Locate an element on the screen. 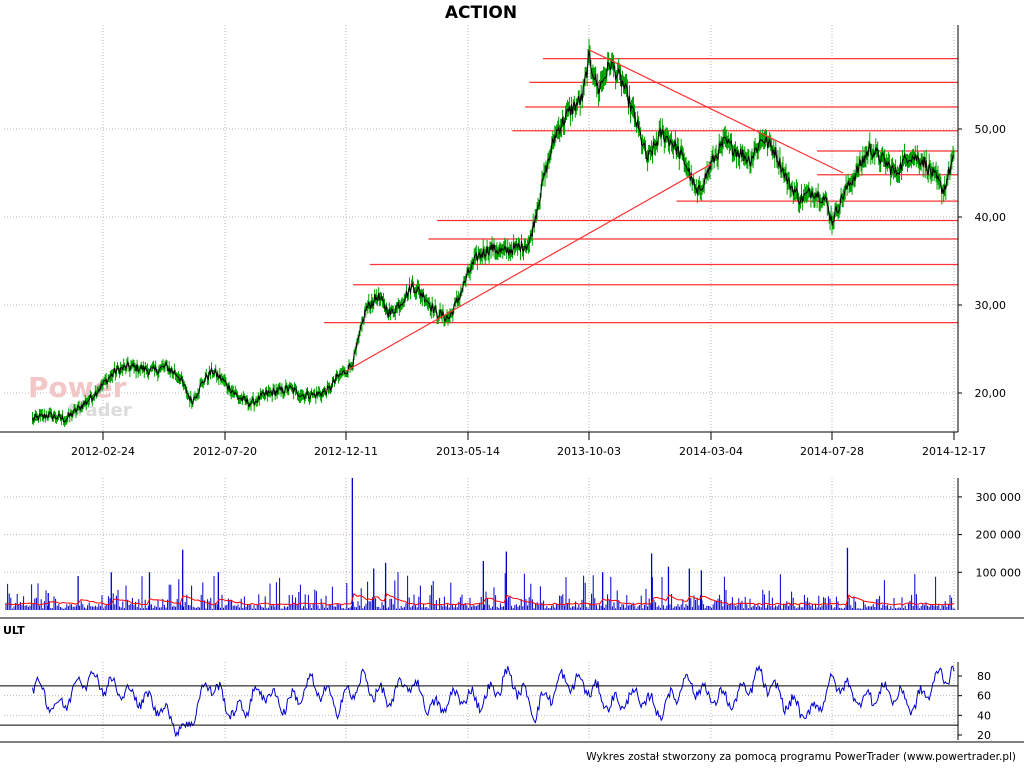 The height and width of the screenshot is (768, 1024). watermark-logo: Power trader is located at coordinates (80, 396).